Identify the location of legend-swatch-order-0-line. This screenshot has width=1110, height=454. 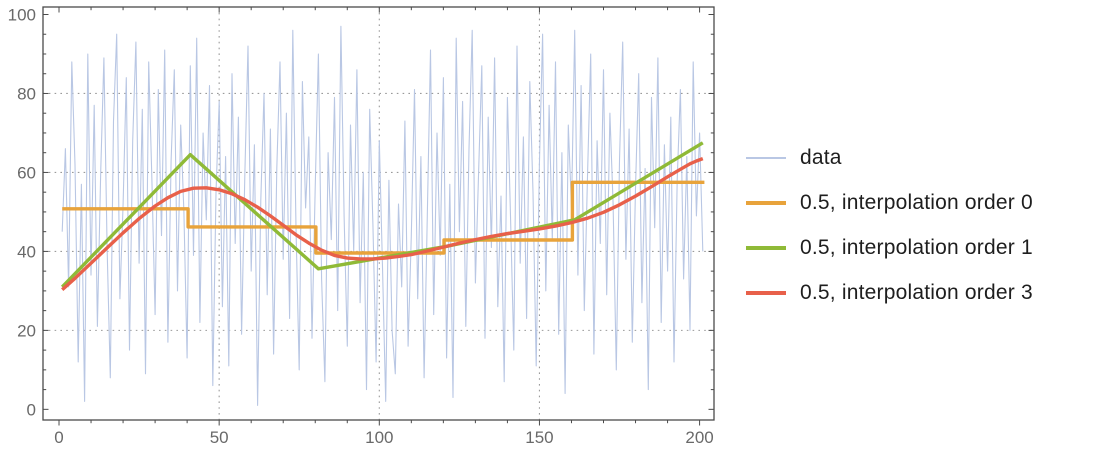
(766, 203).